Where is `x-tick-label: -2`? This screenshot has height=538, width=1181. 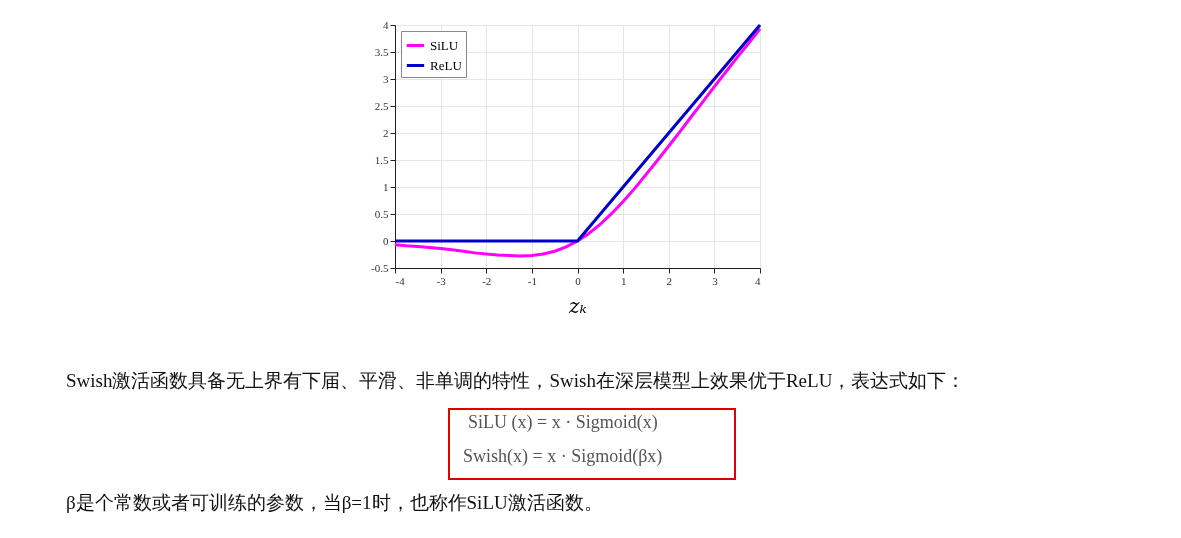
x-tick-label: -2 is located at coordinates (487, 280).